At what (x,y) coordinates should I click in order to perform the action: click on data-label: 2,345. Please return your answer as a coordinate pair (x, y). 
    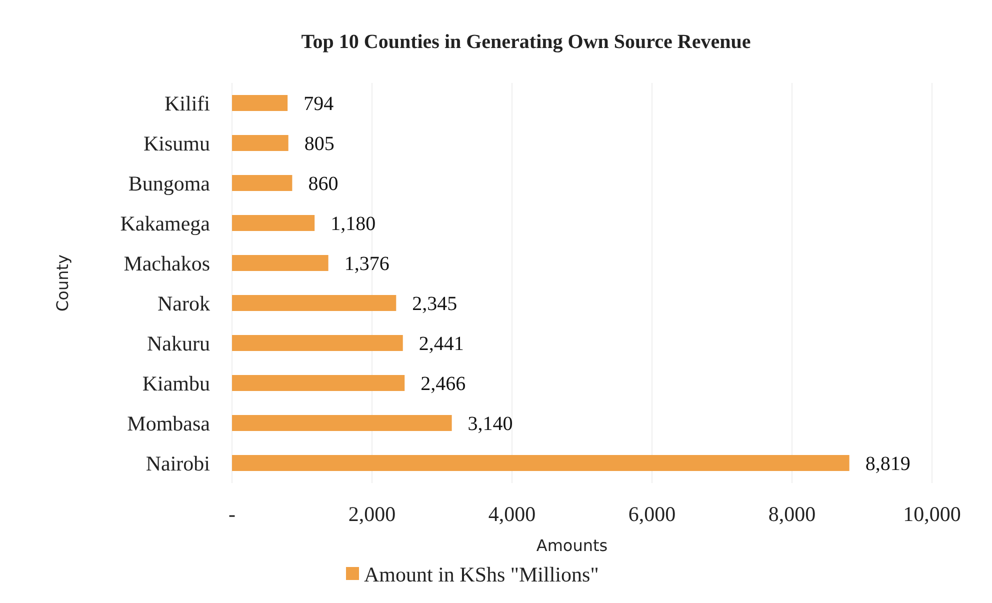
    Looking at the image, I should click on (435, 304).